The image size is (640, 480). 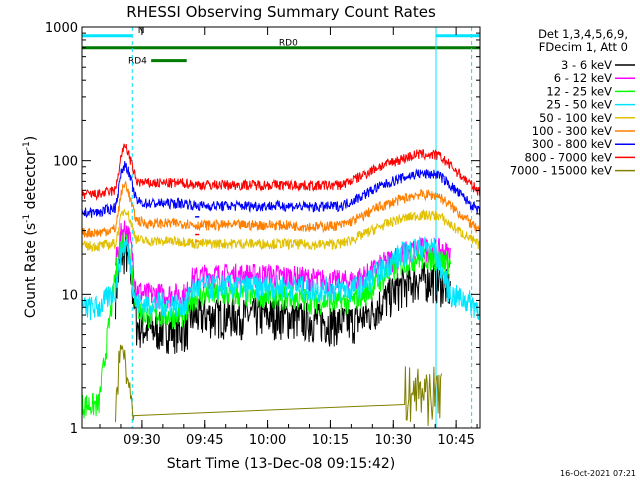 I want to click on x-tick-label: 10:30, so click(x=393, y=440).